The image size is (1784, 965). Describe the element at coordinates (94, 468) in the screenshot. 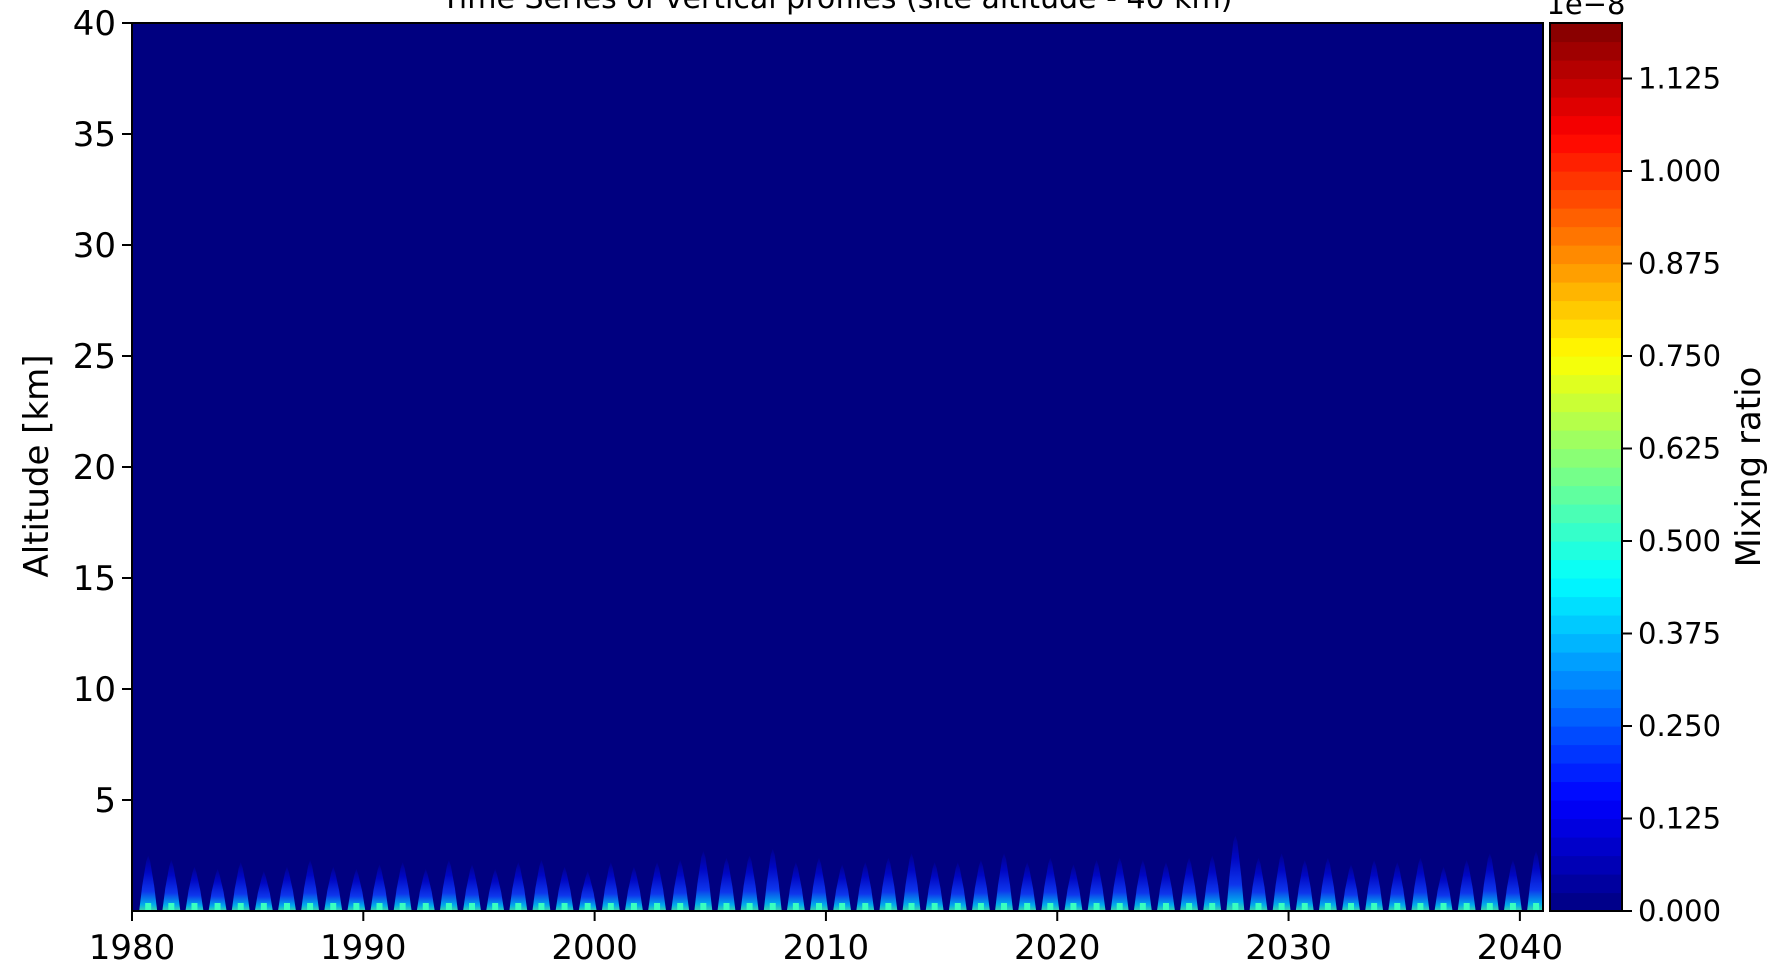

I see `y-tick-label-20: 20` at that location.